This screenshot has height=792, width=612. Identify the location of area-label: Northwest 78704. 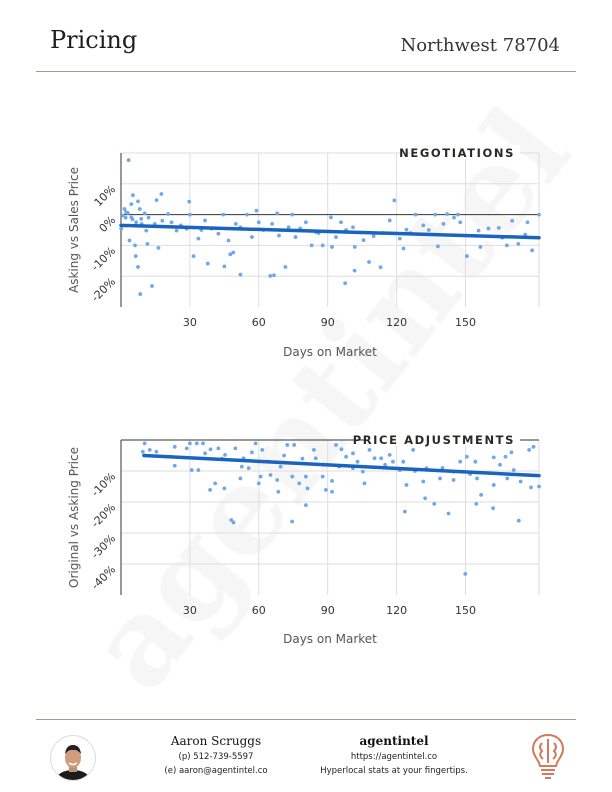
(480, 45).